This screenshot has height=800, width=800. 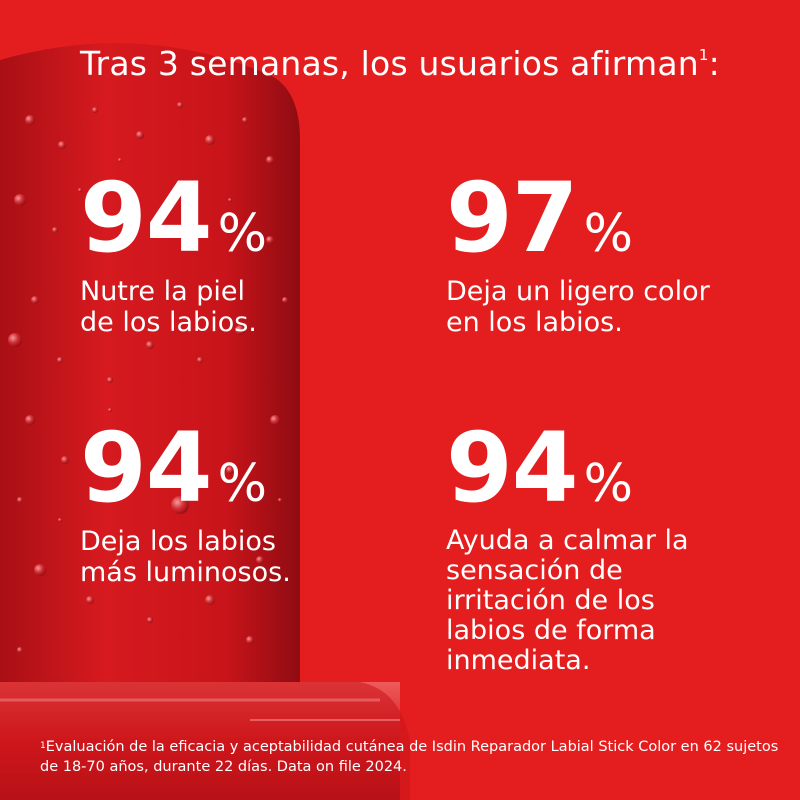 What do you see at coordinates (512, 218) in the screenshot?
I see `stat-number: 97` at bounding box center [512, 218].